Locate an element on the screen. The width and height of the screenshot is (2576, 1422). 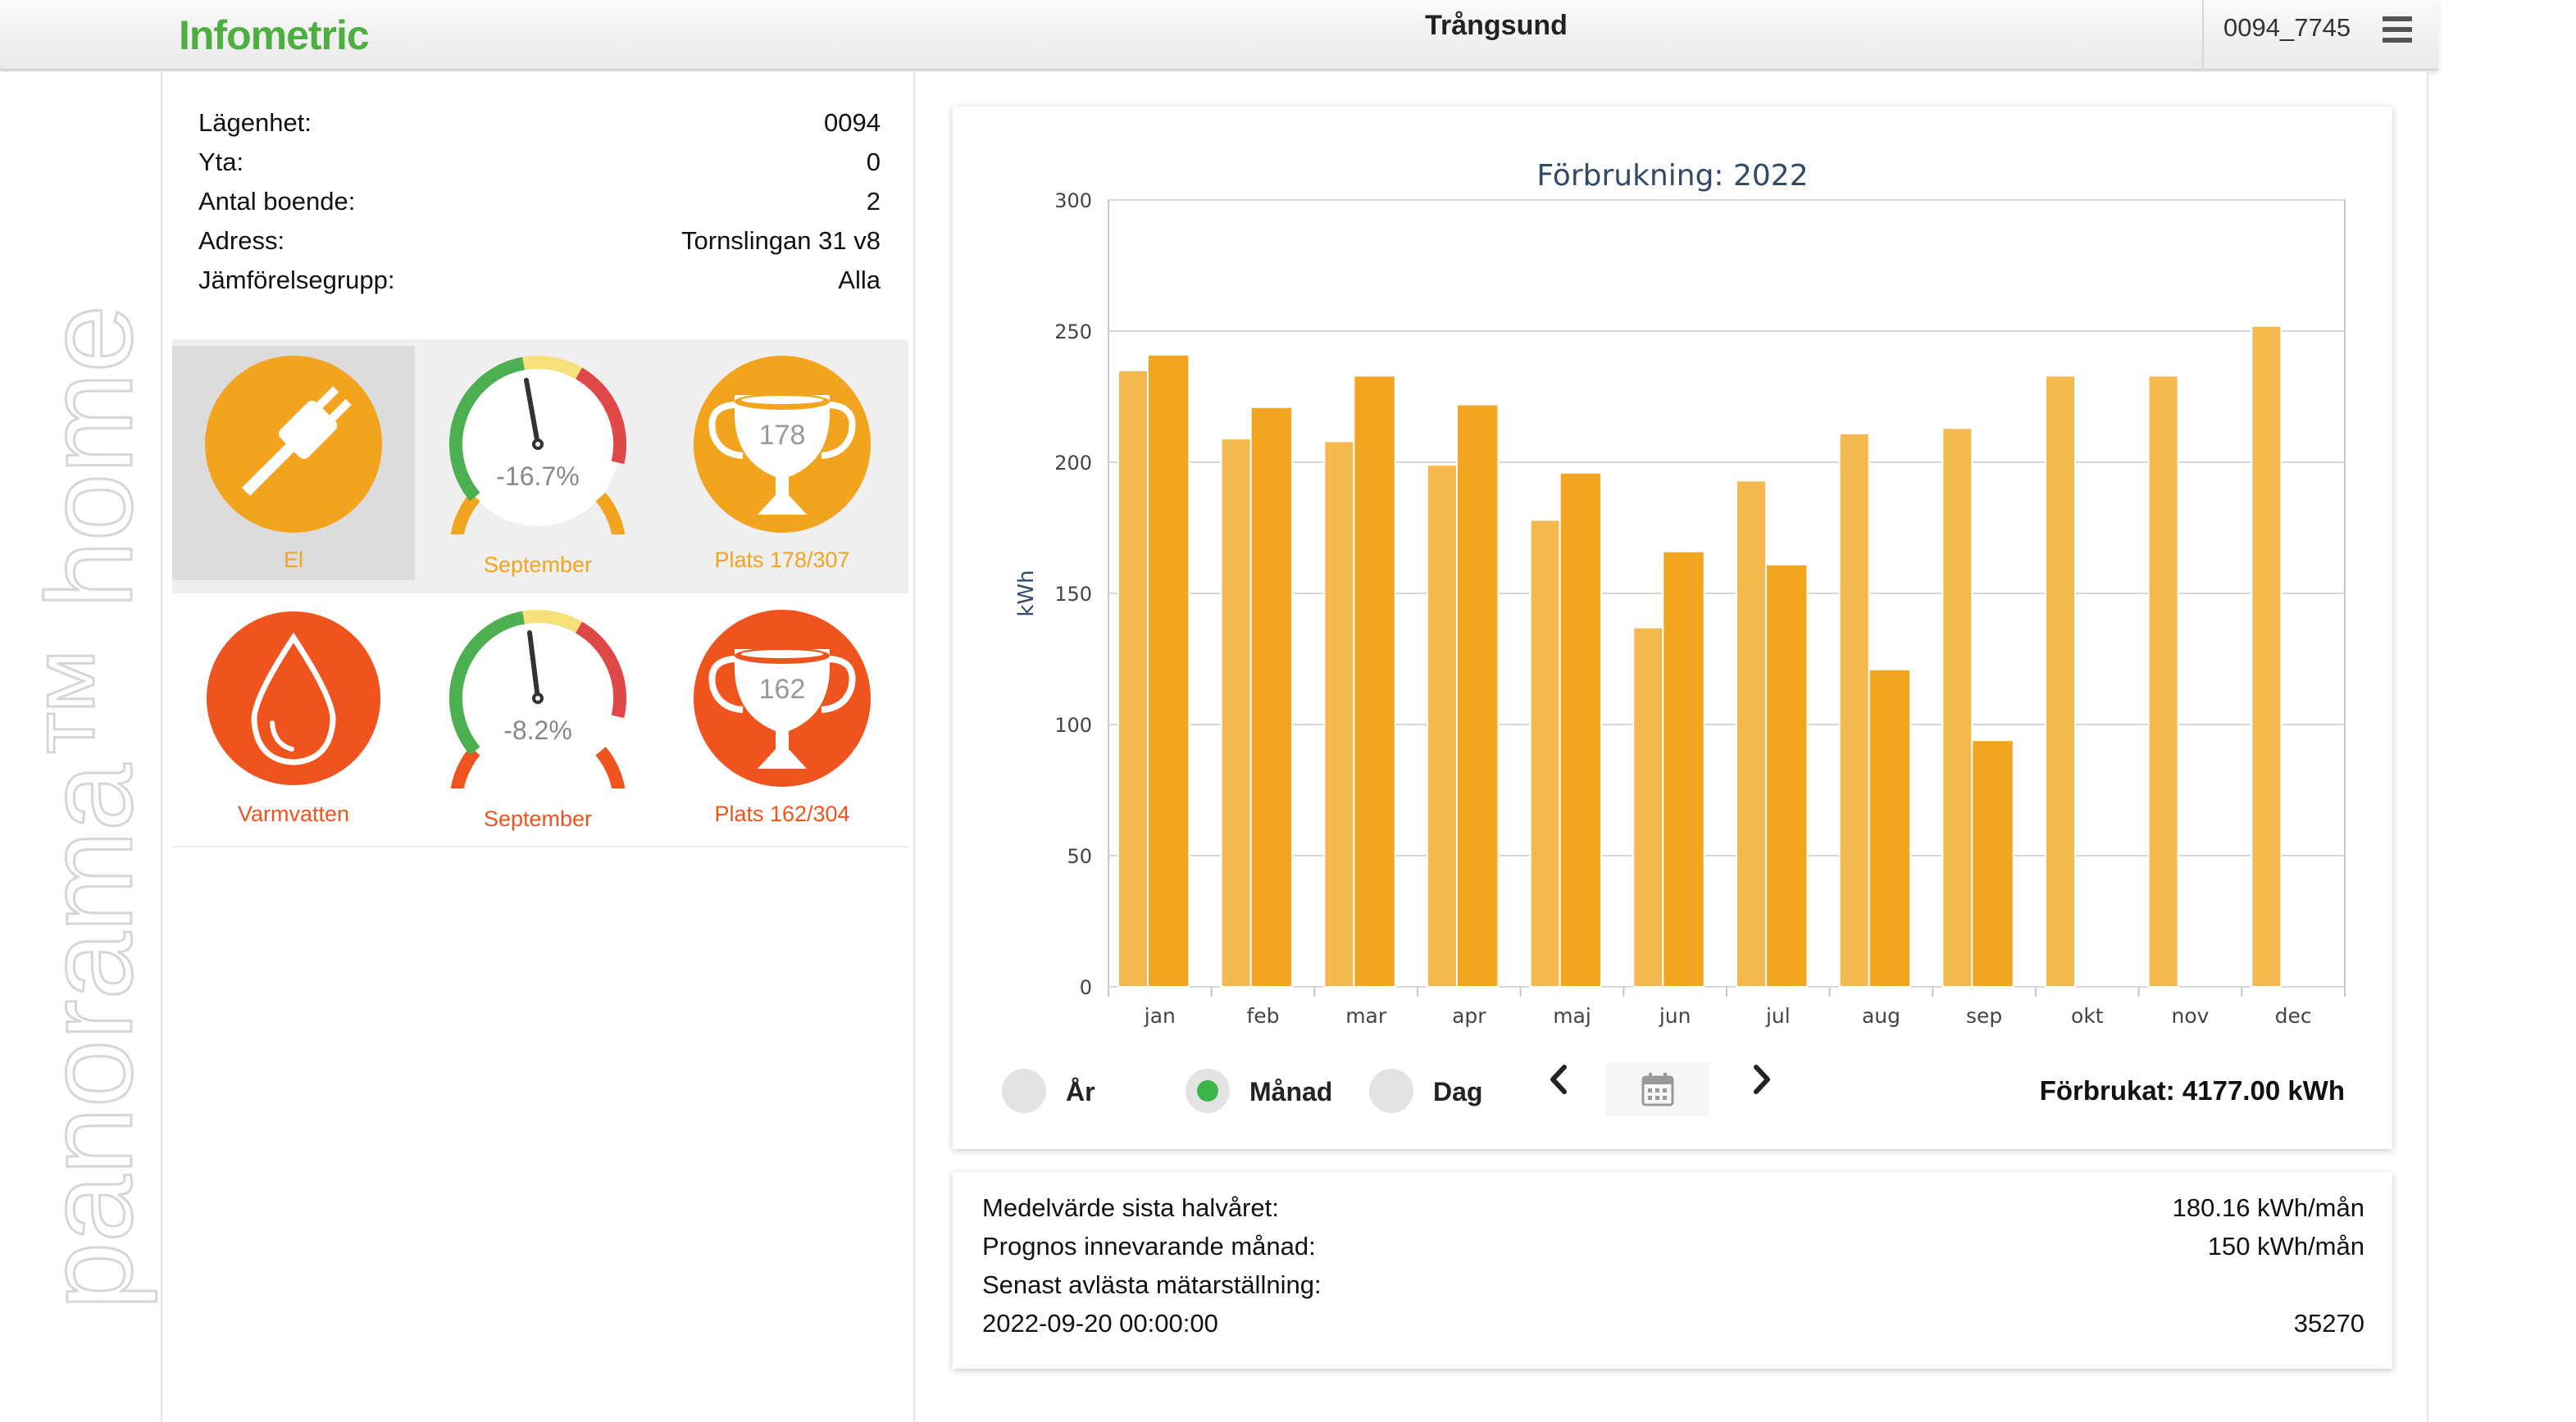
bar-mar-s1 is located at coordinates (1374, 682).